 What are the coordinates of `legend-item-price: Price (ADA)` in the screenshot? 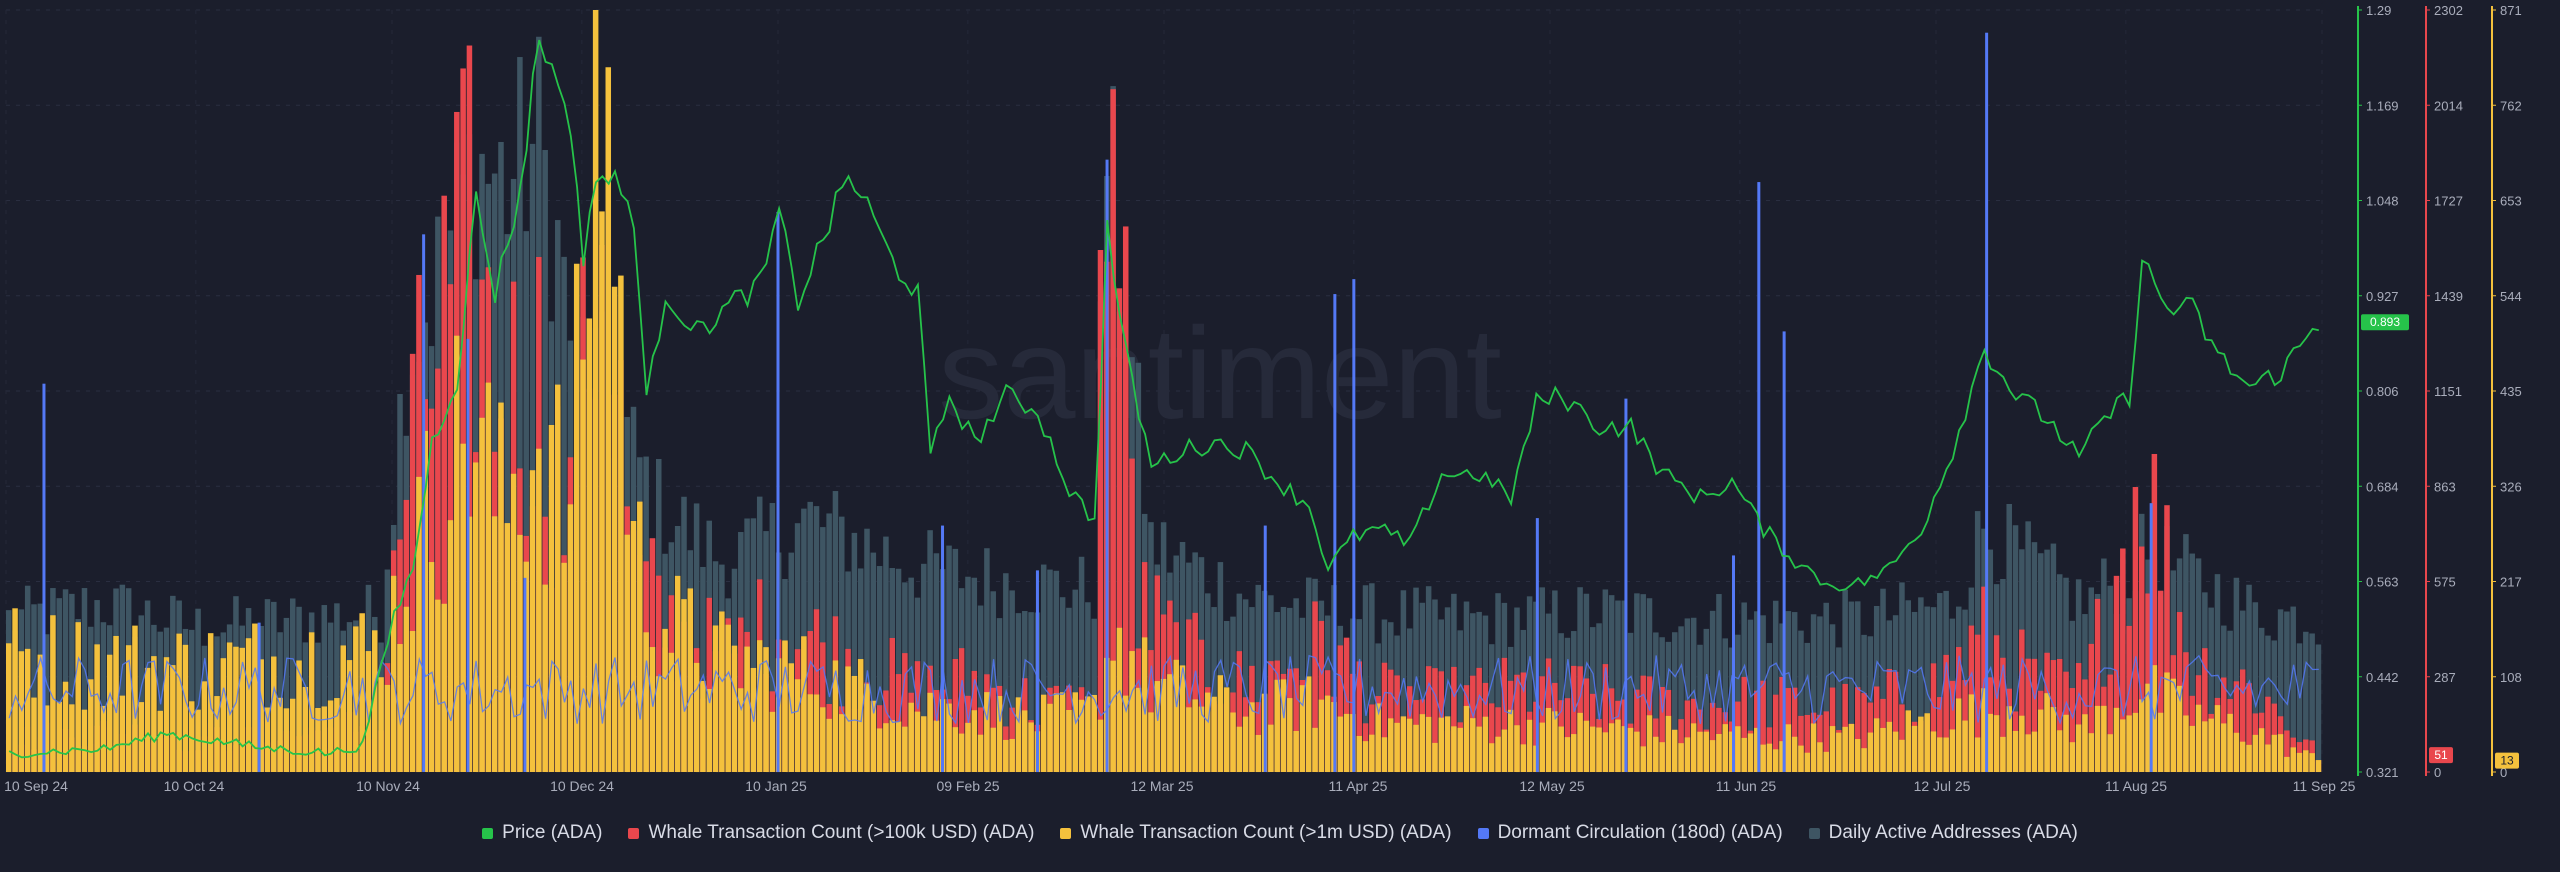 It's located at (542, 833).